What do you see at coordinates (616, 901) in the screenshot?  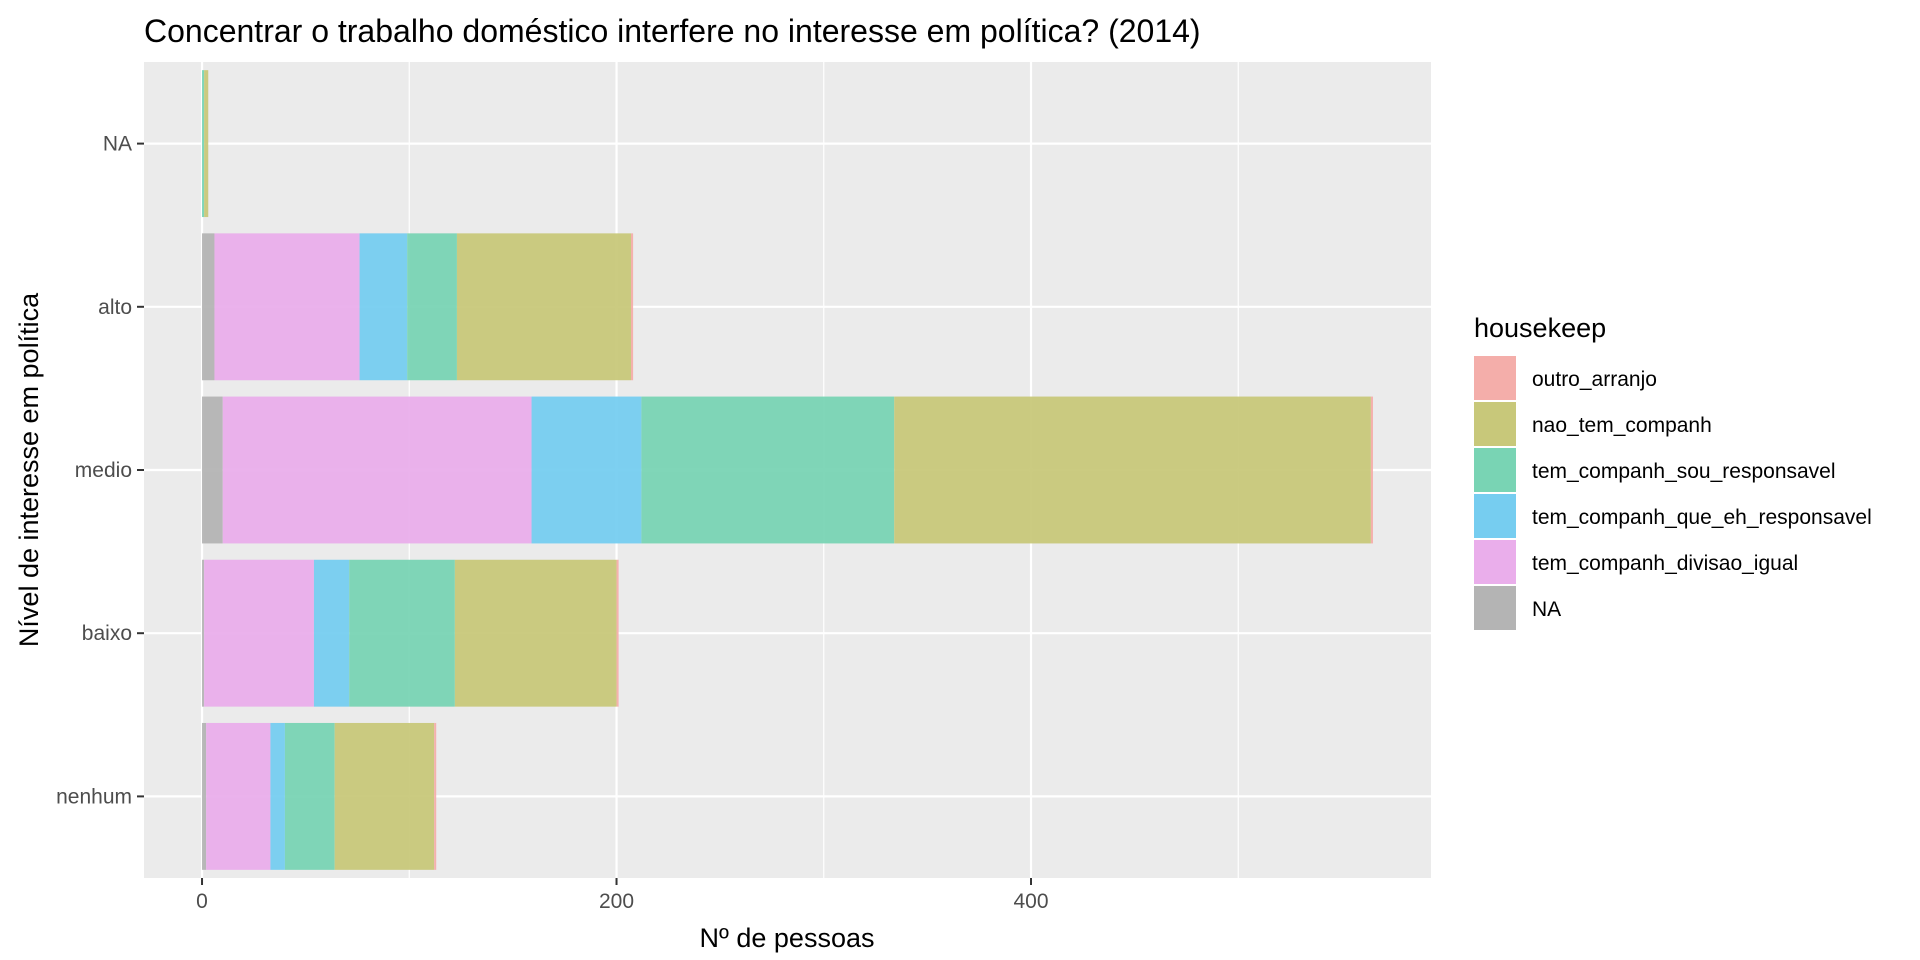 I see `x-tick-label: 200` at bounding box center [616, 901].